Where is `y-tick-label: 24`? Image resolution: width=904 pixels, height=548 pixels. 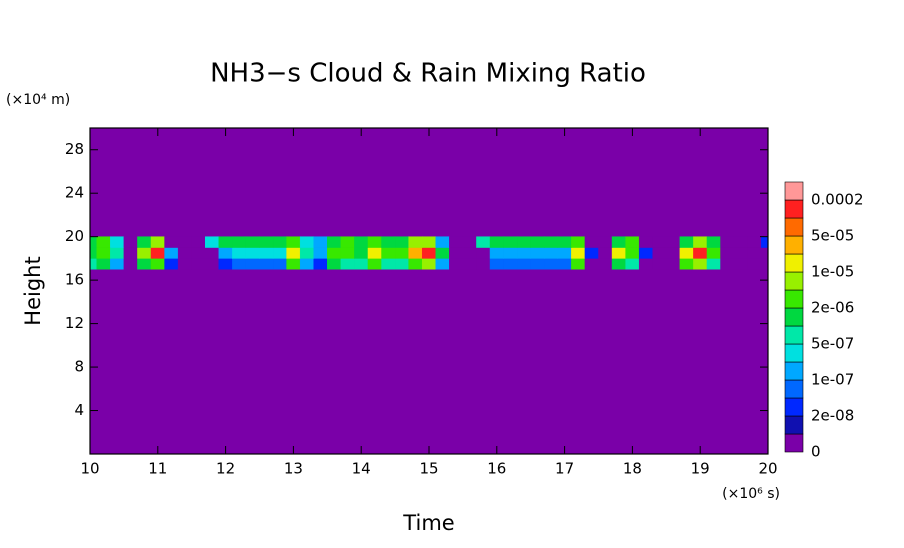 y-tick-label: 24 is located at coordinates (74, 193).